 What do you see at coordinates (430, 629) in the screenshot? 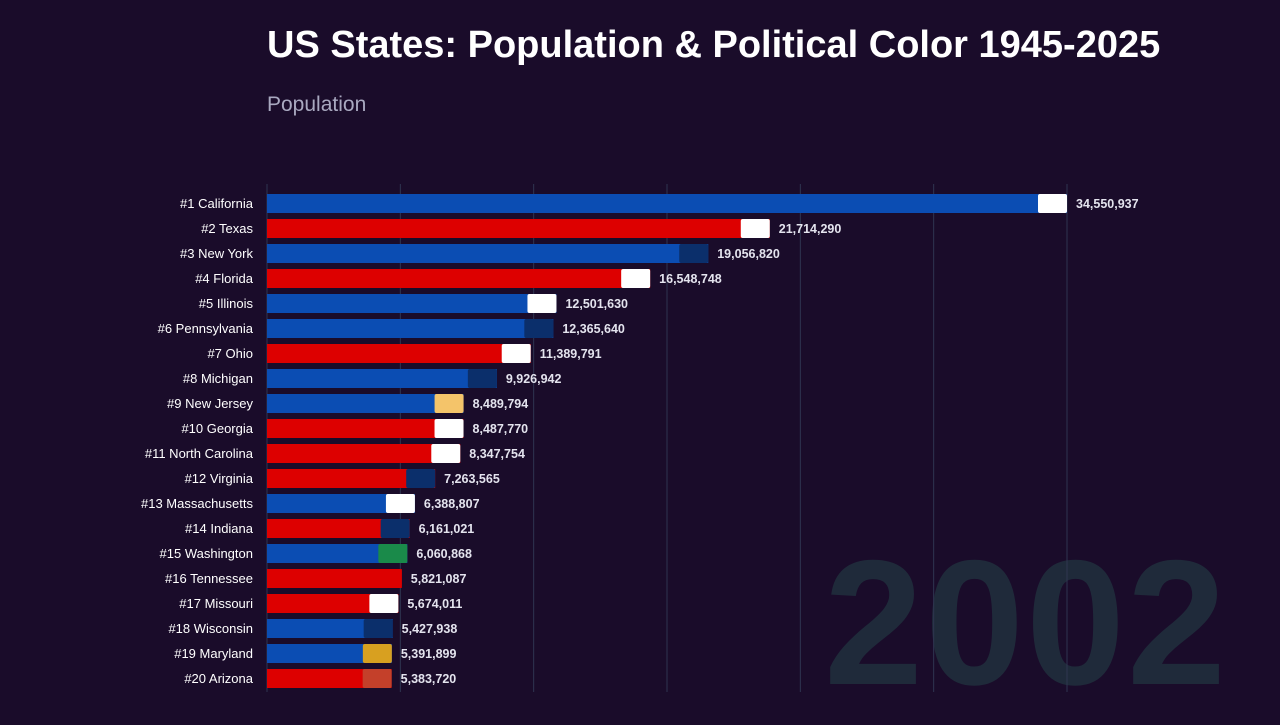
I see `value-label: 5,427,938` at bounding box center [430, 629].